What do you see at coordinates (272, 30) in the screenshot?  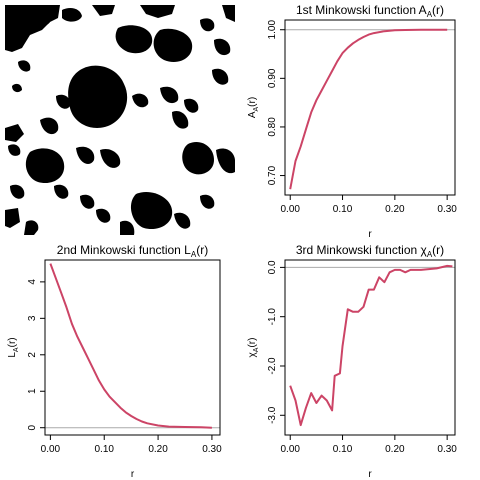 I see `y-tick-label: 1.00` at bounding box center [272, 30].